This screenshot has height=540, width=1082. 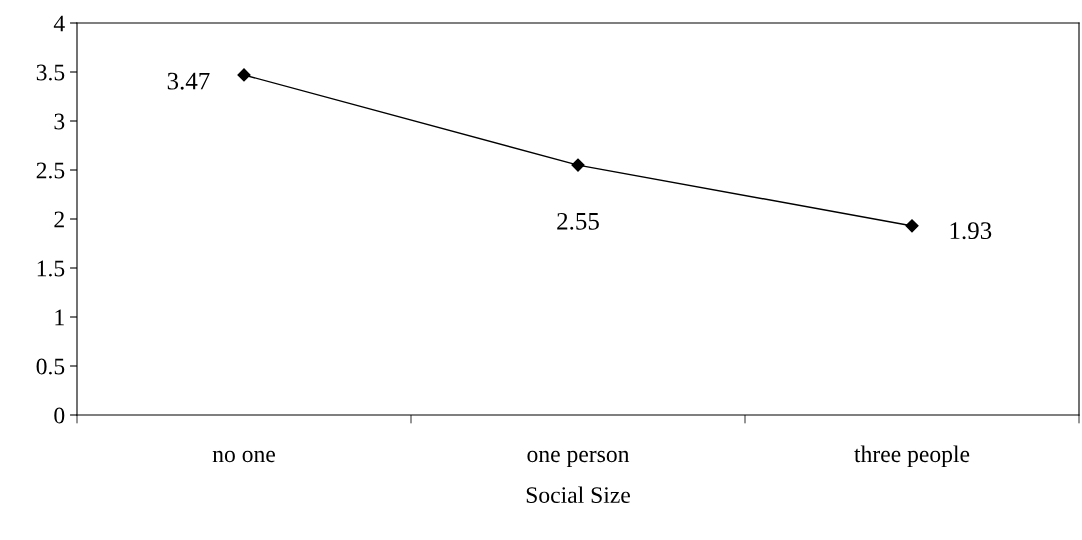 What do you see at coordinates (50, 170) in the screenshot?
I see `y-tick-label: 2.5` at bounding box center [50, 170].